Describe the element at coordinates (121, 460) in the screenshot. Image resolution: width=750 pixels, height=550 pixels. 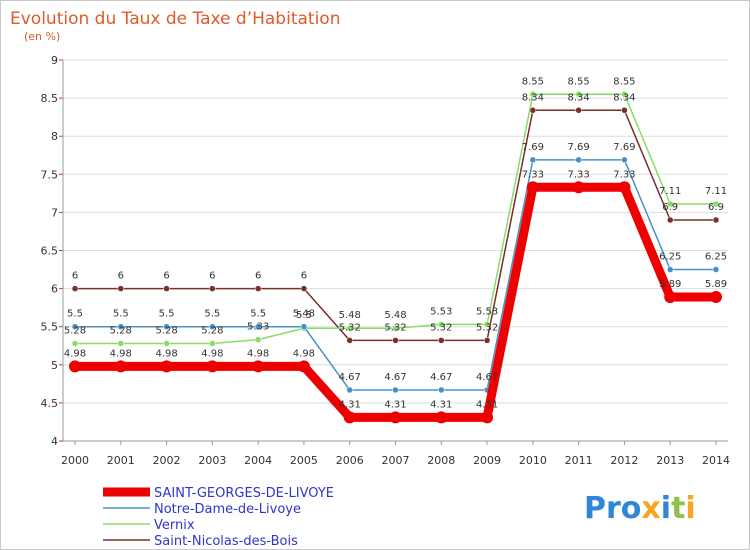
I see `x-tick-label: 2001` at that location.